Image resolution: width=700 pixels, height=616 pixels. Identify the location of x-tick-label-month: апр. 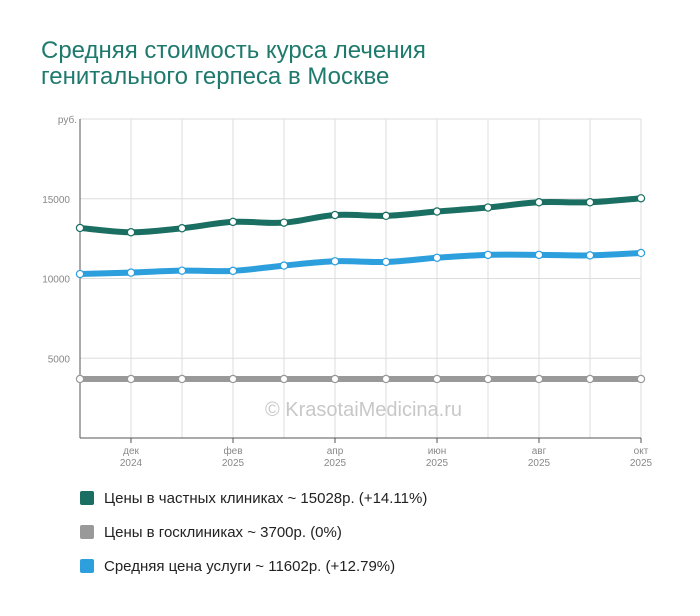
(335, 451).